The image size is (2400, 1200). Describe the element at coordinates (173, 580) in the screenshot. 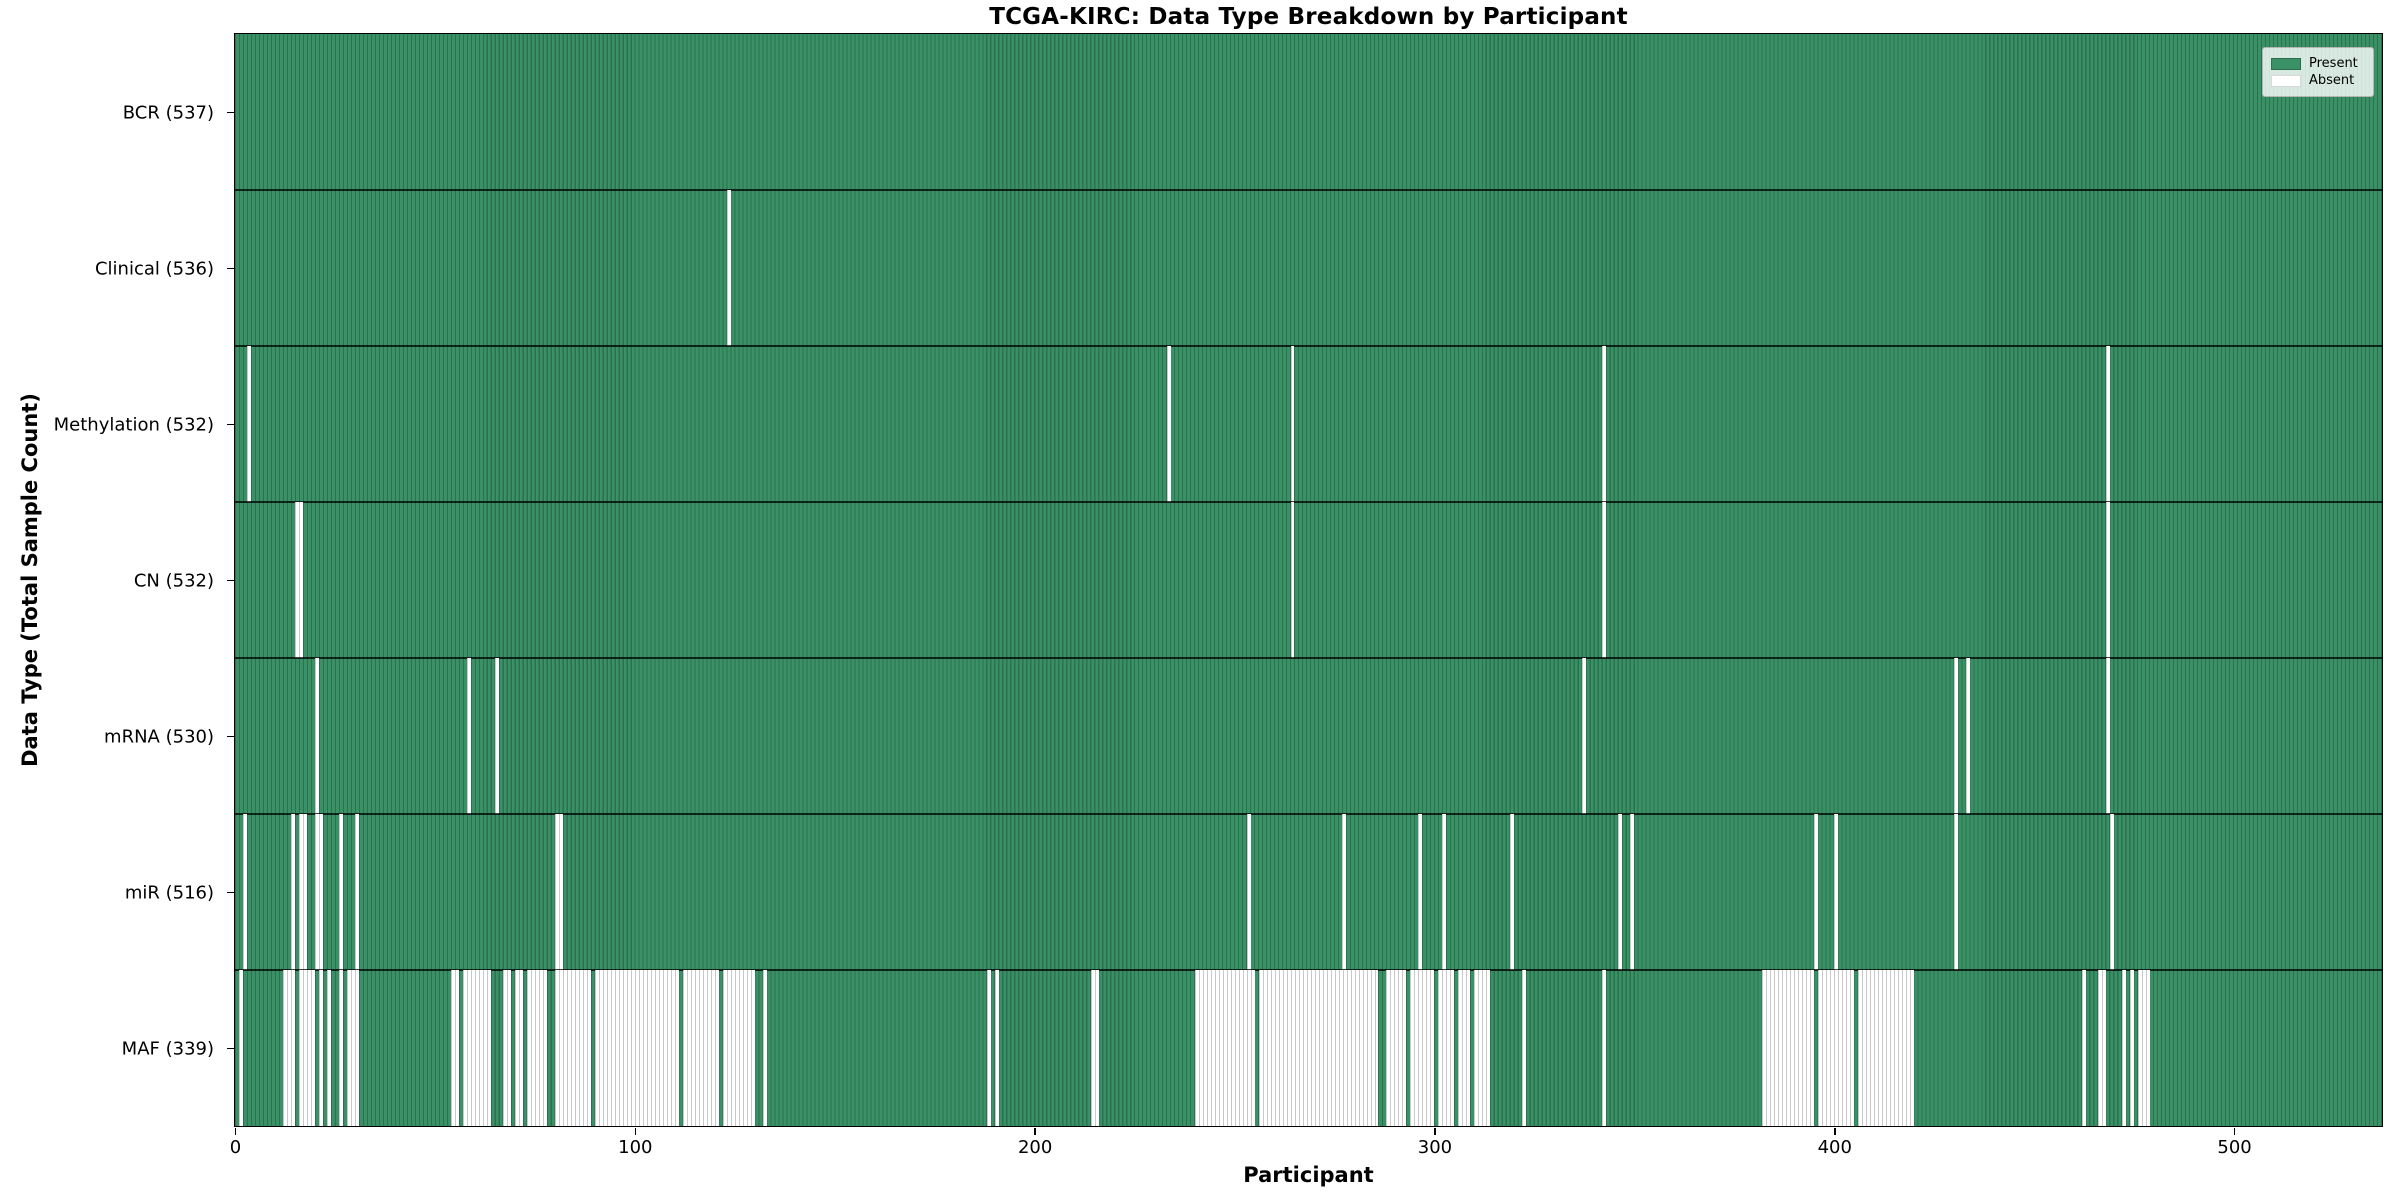

I see `y-tick-label: CN (532)` at that location.